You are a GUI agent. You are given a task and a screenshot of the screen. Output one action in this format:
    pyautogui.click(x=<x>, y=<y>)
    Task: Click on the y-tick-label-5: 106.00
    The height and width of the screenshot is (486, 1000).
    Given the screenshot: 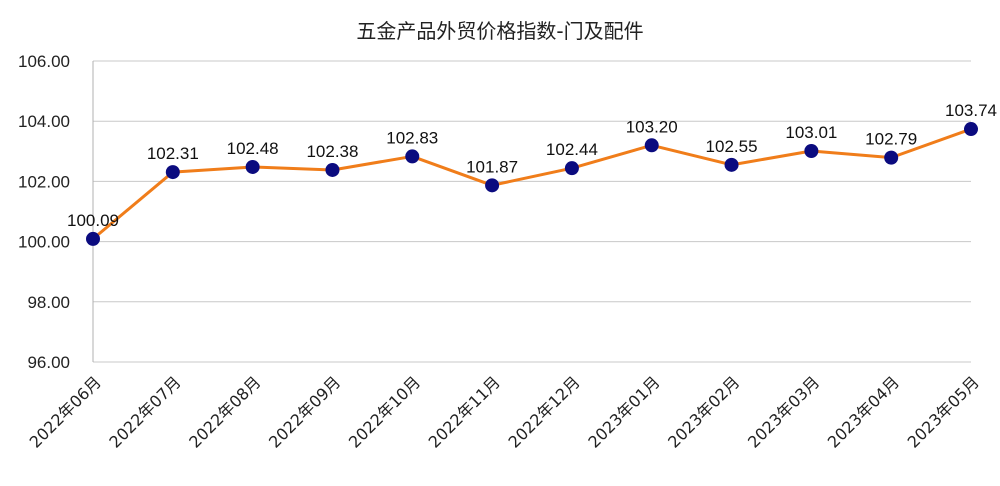 What is the action you would take?
    pyautogui.click(x=44, y=61)
    